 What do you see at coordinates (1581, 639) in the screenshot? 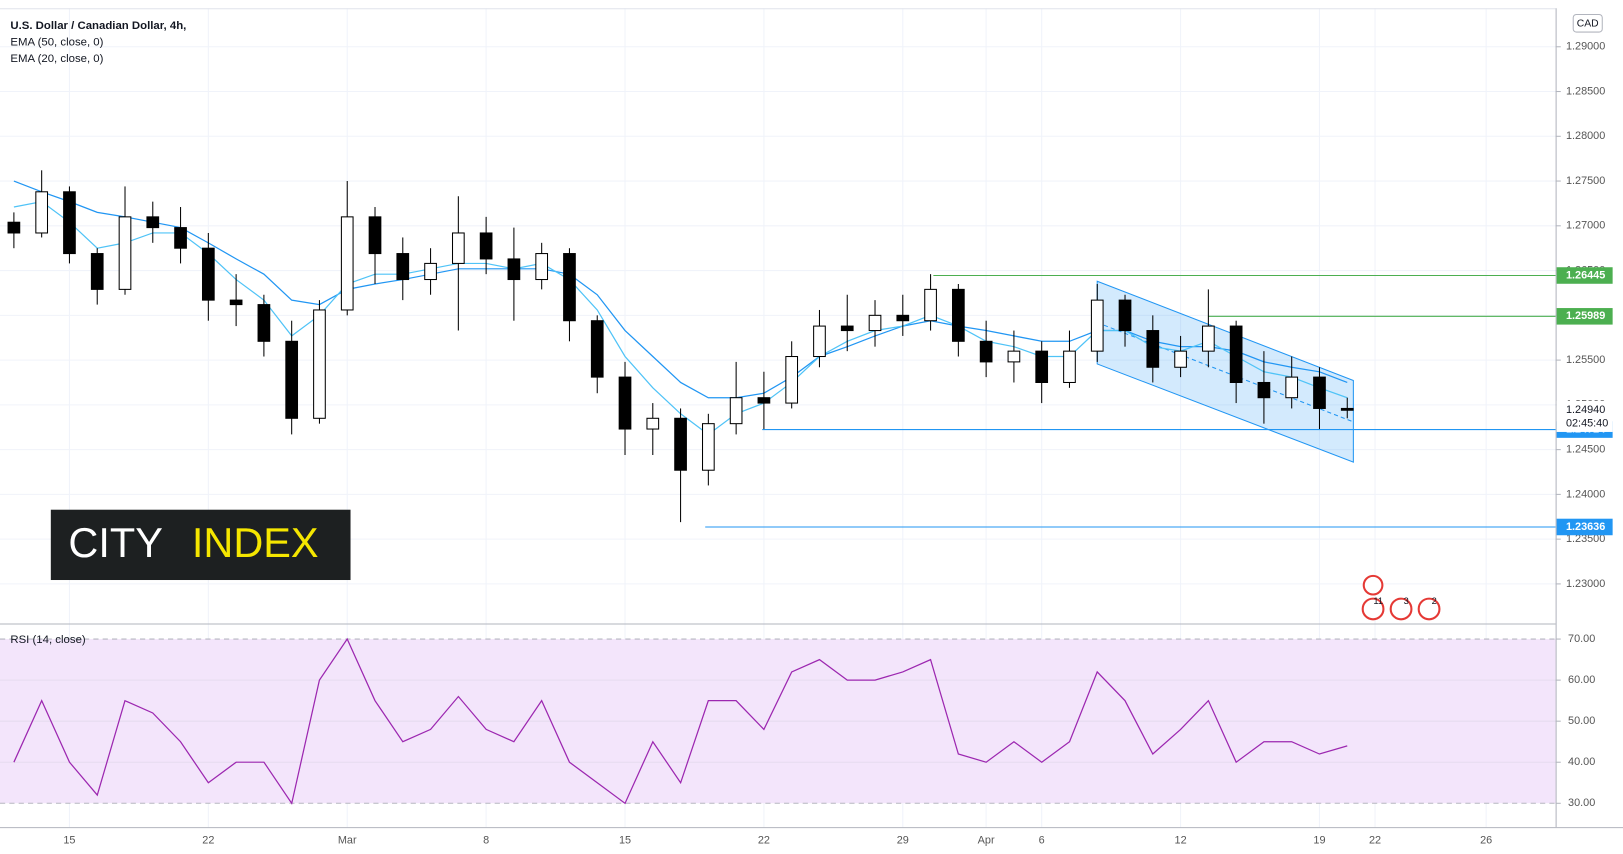
I see `y-tick-label: 70.00` at bounding box center [1581, 639].